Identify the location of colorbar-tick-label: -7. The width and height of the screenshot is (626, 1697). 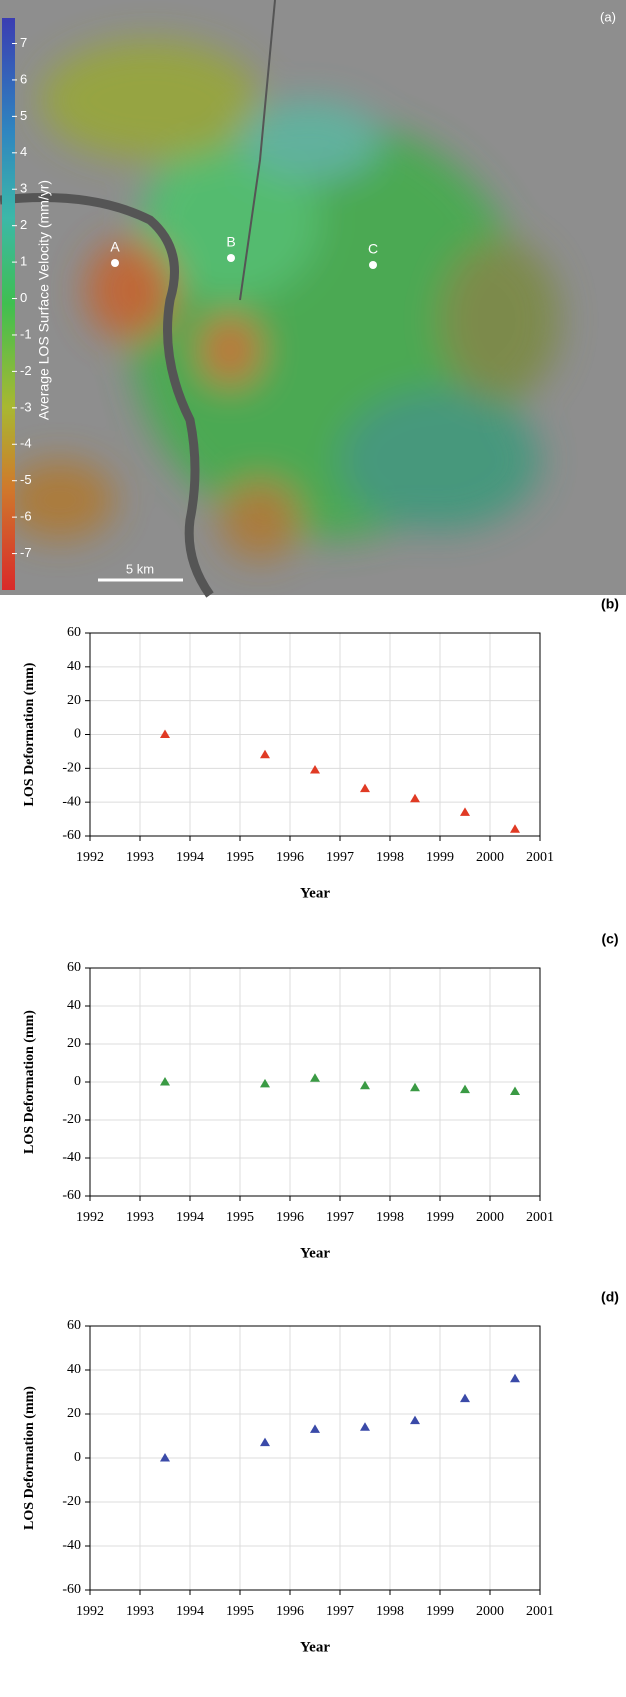
(26, 552).